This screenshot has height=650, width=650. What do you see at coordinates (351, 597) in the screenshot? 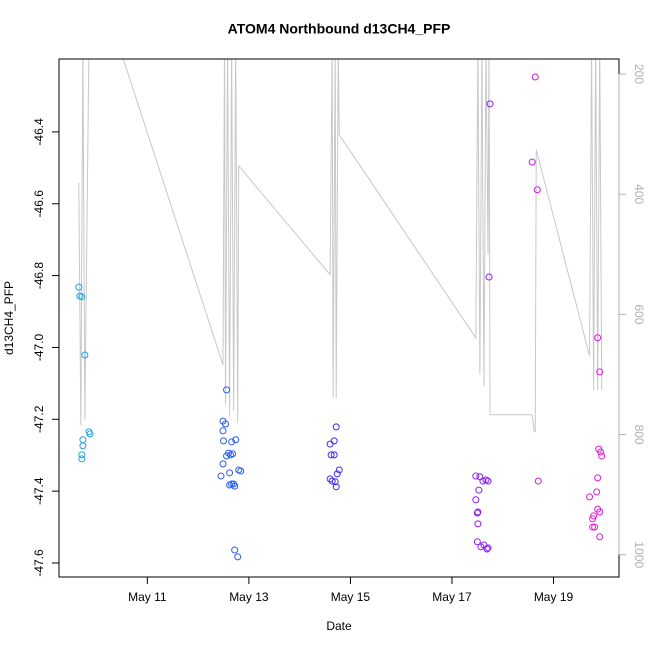
I see `x-tick-label: May 15` at bounding box center [351, 597].